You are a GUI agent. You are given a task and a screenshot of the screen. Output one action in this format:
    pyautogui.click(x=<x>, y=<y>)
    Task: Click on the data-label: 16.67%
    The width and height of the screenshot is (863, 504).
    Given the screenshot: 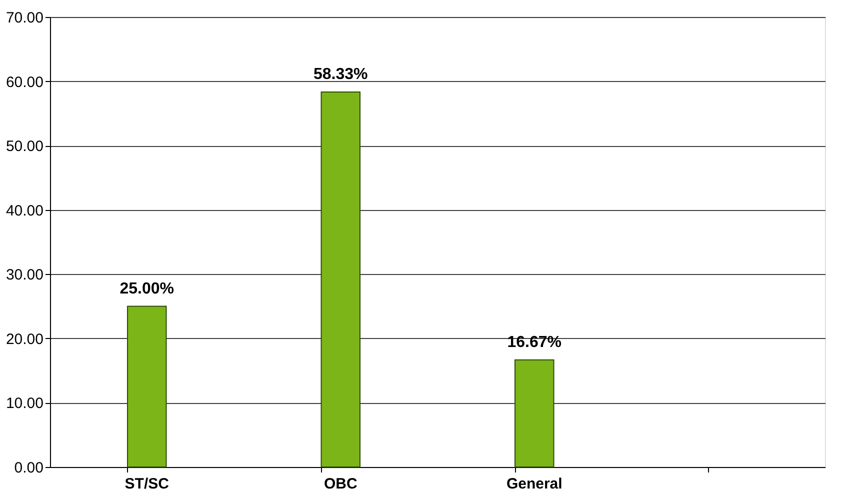 What is the action you would take?
    pyautogui.click(x=534, y=342)
    